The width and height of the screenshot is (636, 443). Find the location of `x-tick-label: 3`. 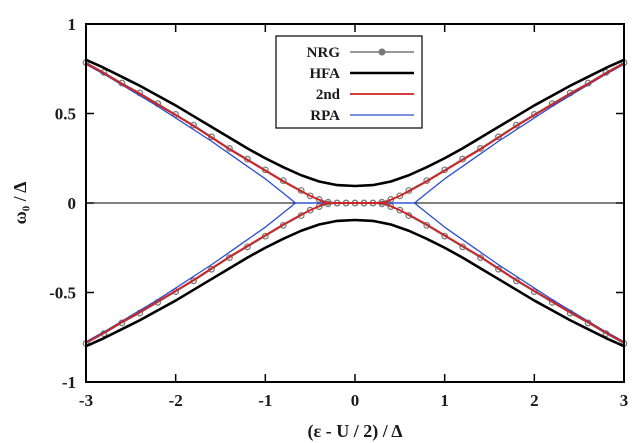

x-tick-label: 3 is located at coordinates (624, 400).